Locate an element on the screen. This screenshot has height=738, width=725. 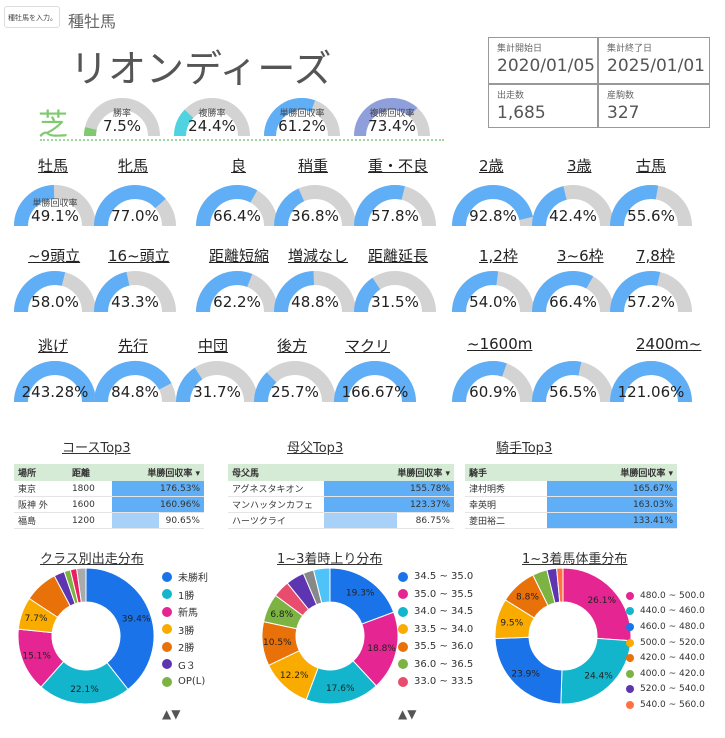
table-title-3: 騎手Top3 is located at coordinates (524, 448).